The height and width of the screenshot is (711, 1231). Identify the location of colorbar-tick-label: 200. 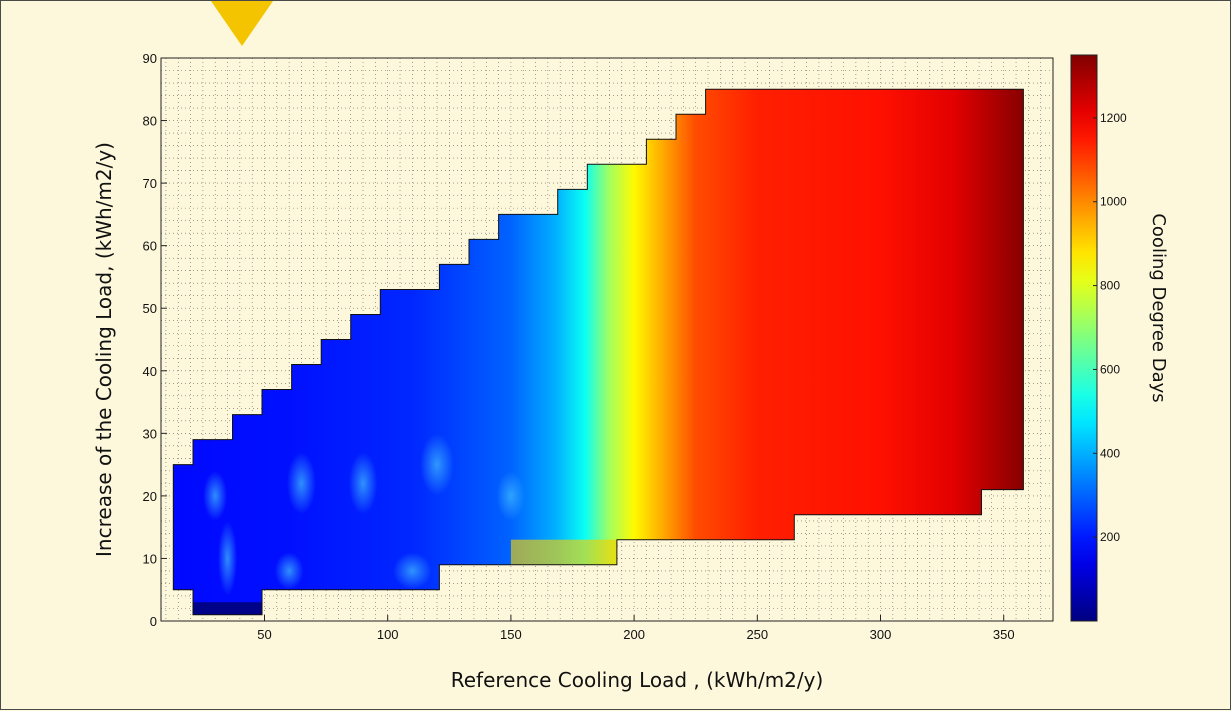
(1110, 537).